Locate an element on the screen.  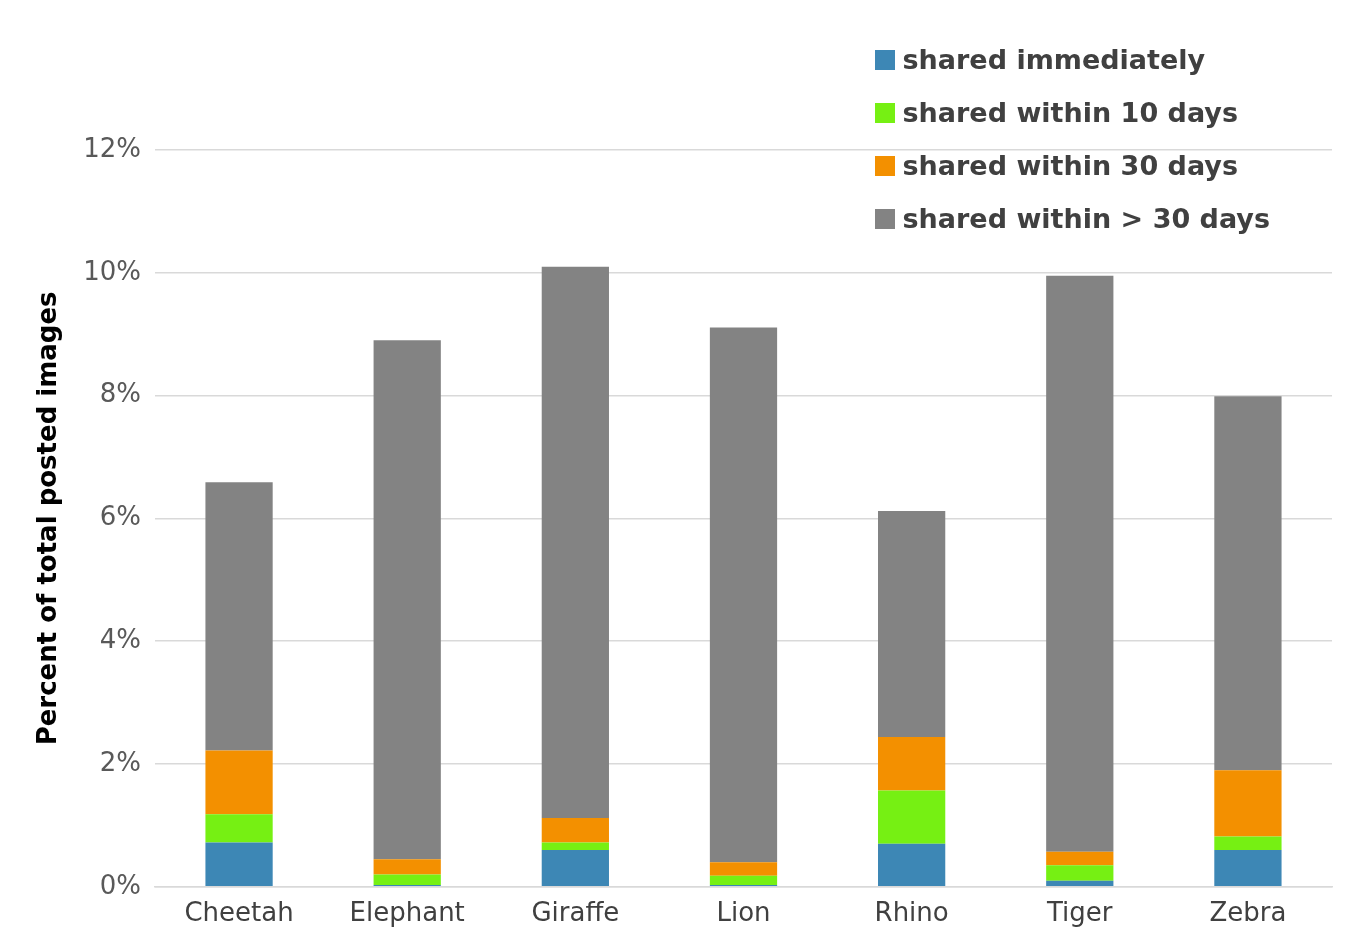
legend-label: shared immediately is located at coordinates (1054, 59).